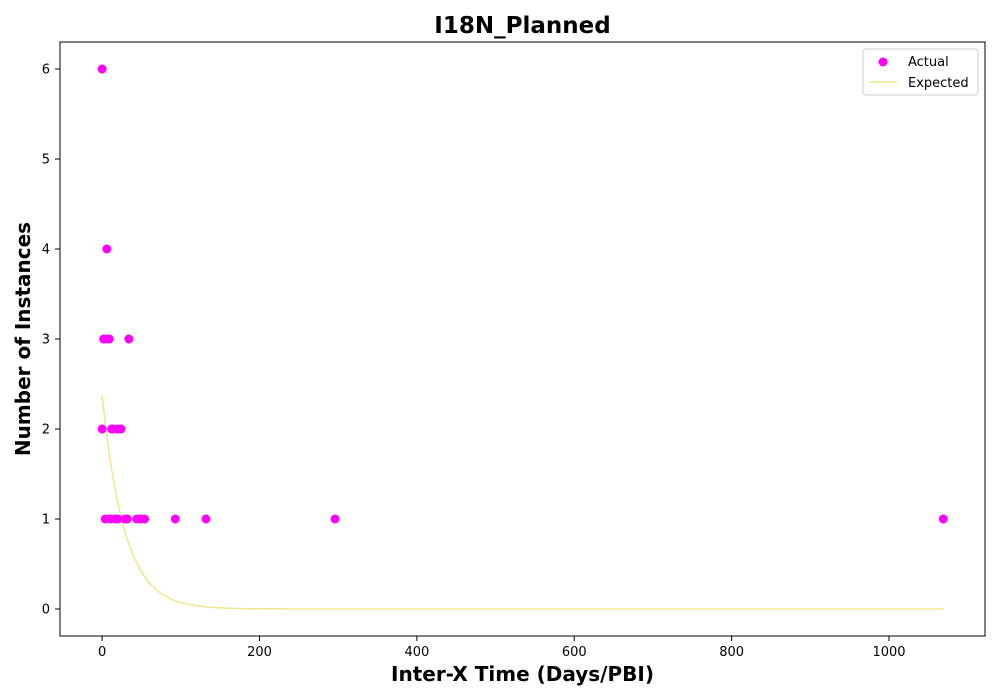  What do you see at coordinates (522, 26) in the screenshot?
I see `chart-title: I18N_Planned` at bounding box center [522, 26].